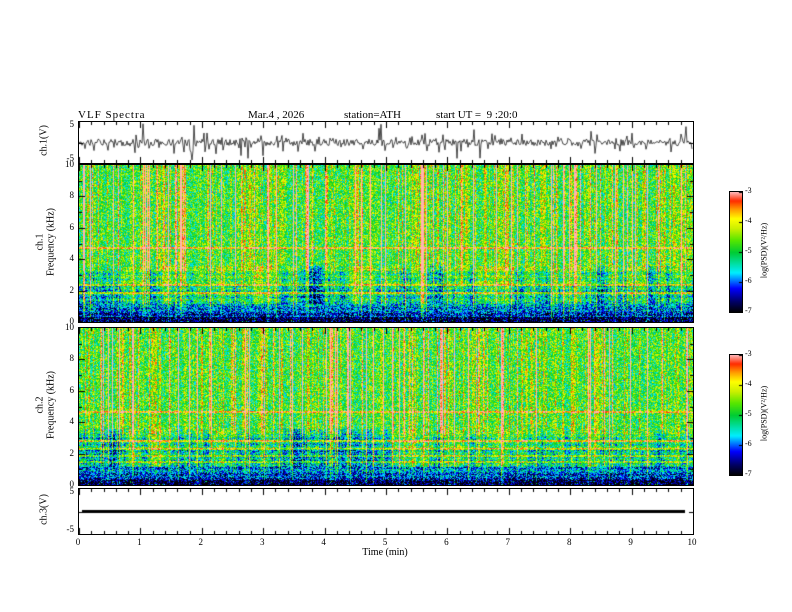  I want to click on time-tick-label: 7, so click(508, 542).